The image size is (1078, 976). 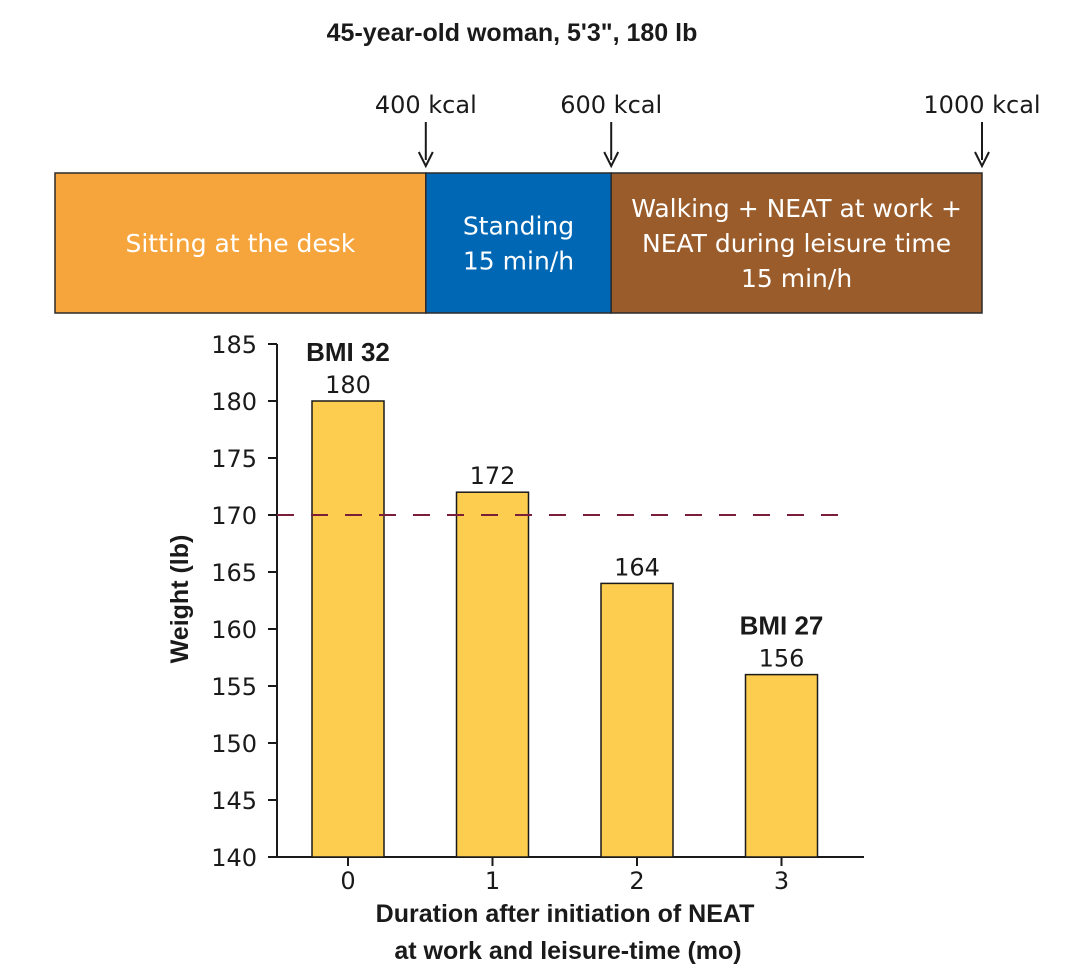 I want to click on y-tick-label-165: 165, so click(x=234, y=573).